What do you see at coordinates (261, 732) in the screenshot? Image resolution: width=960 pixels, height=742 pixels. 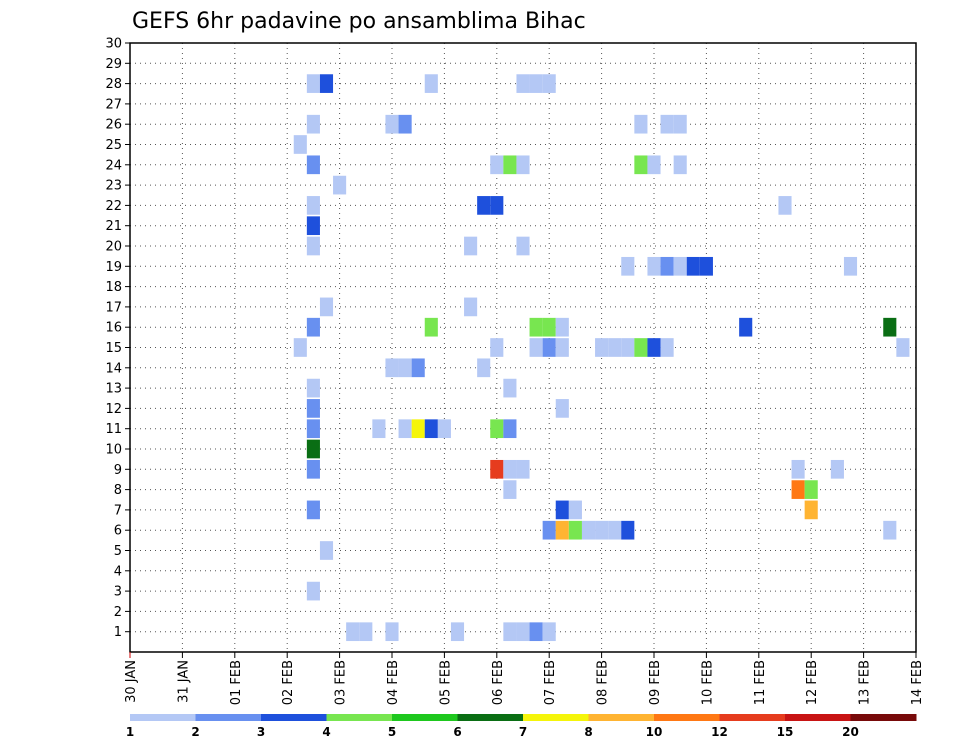 I see `colorbar-label: 3` at bounding box center [261, 732].